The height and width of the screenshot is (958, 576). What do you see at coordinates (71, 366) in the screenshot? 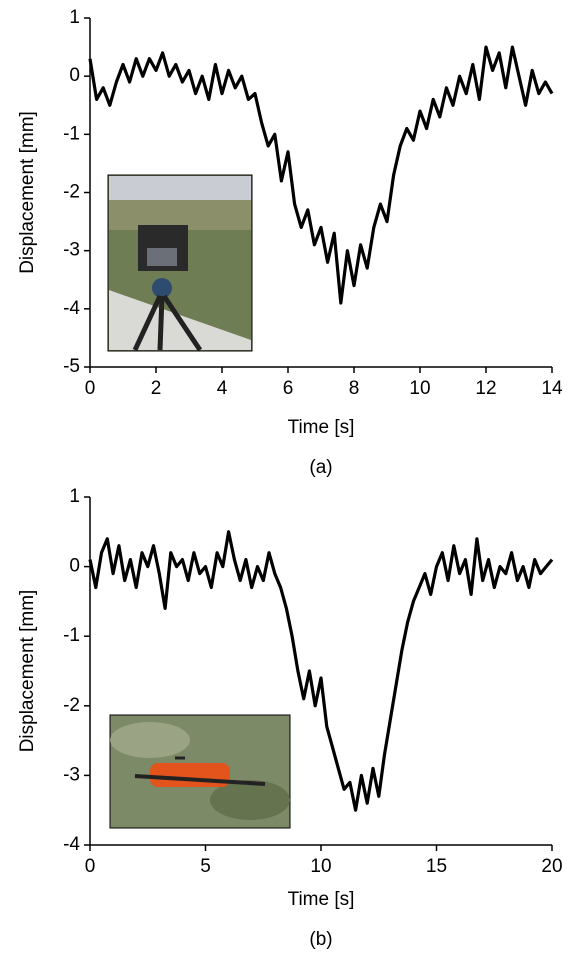
I see `y-tick-label: -5` at bounding box center [71, 366].